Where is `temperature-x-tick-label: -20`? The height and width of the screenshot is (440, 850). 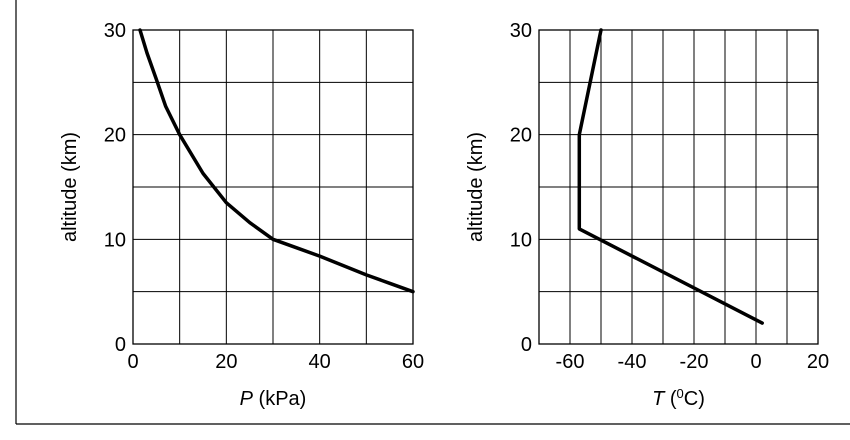 temperature-x-tick-label: -20 is located at coordinates (694, 362).